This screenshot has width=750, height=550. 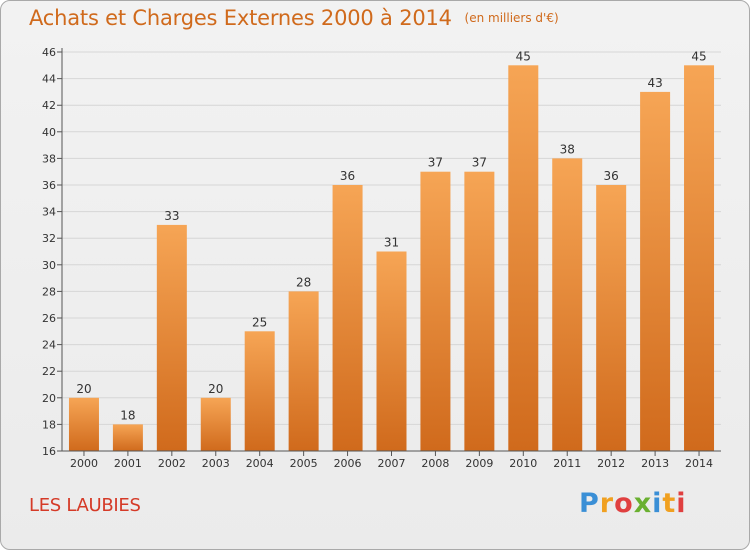 What do you see at coordinates (49, 132) in the screenshot?
I see `y-tick-label: 40` at bounding box center [49, 132].